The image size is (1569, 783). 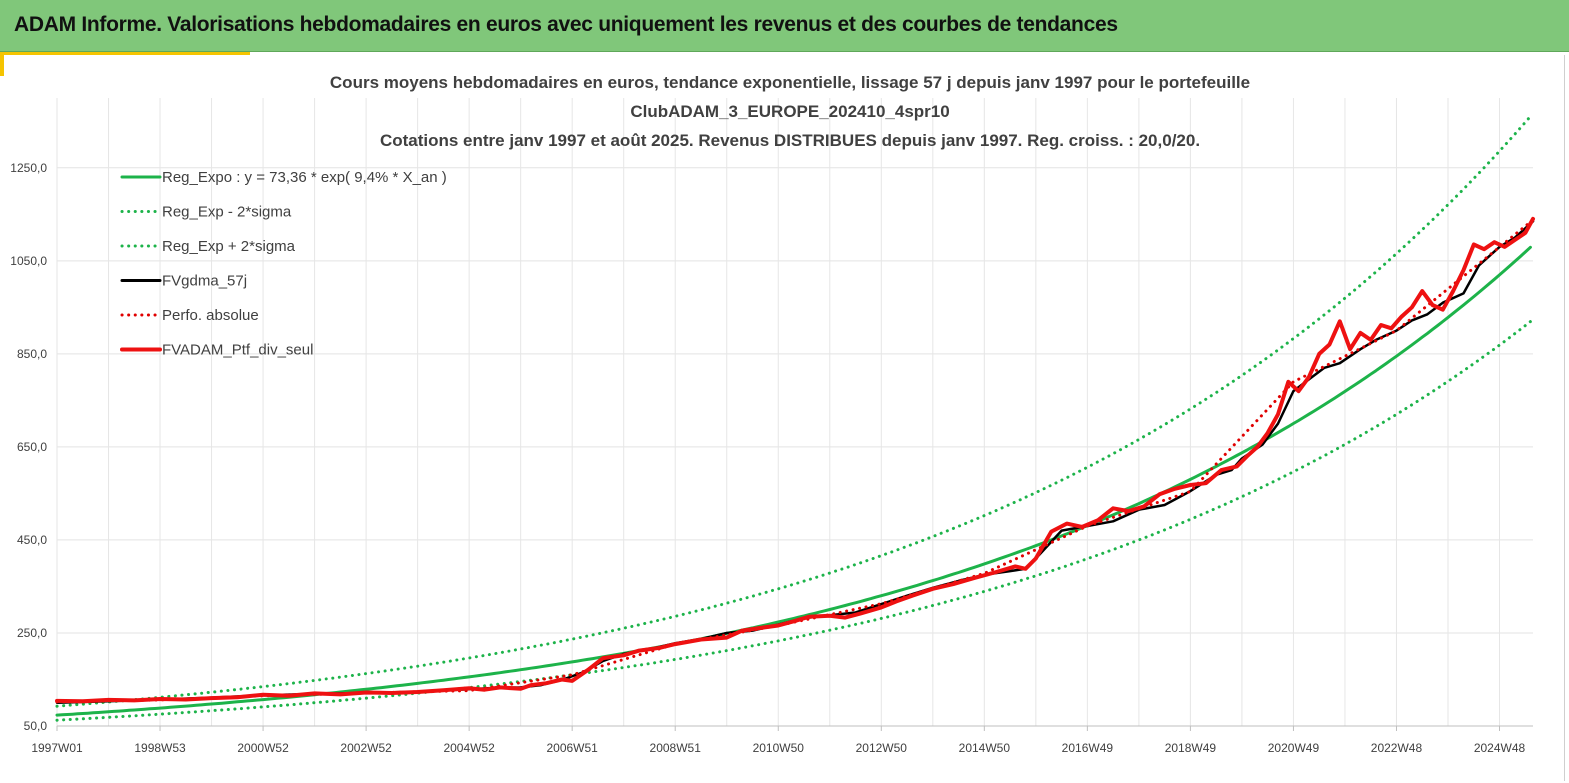 I want to click on x-tick-label: 2004W52, so click(x=469, y=748).